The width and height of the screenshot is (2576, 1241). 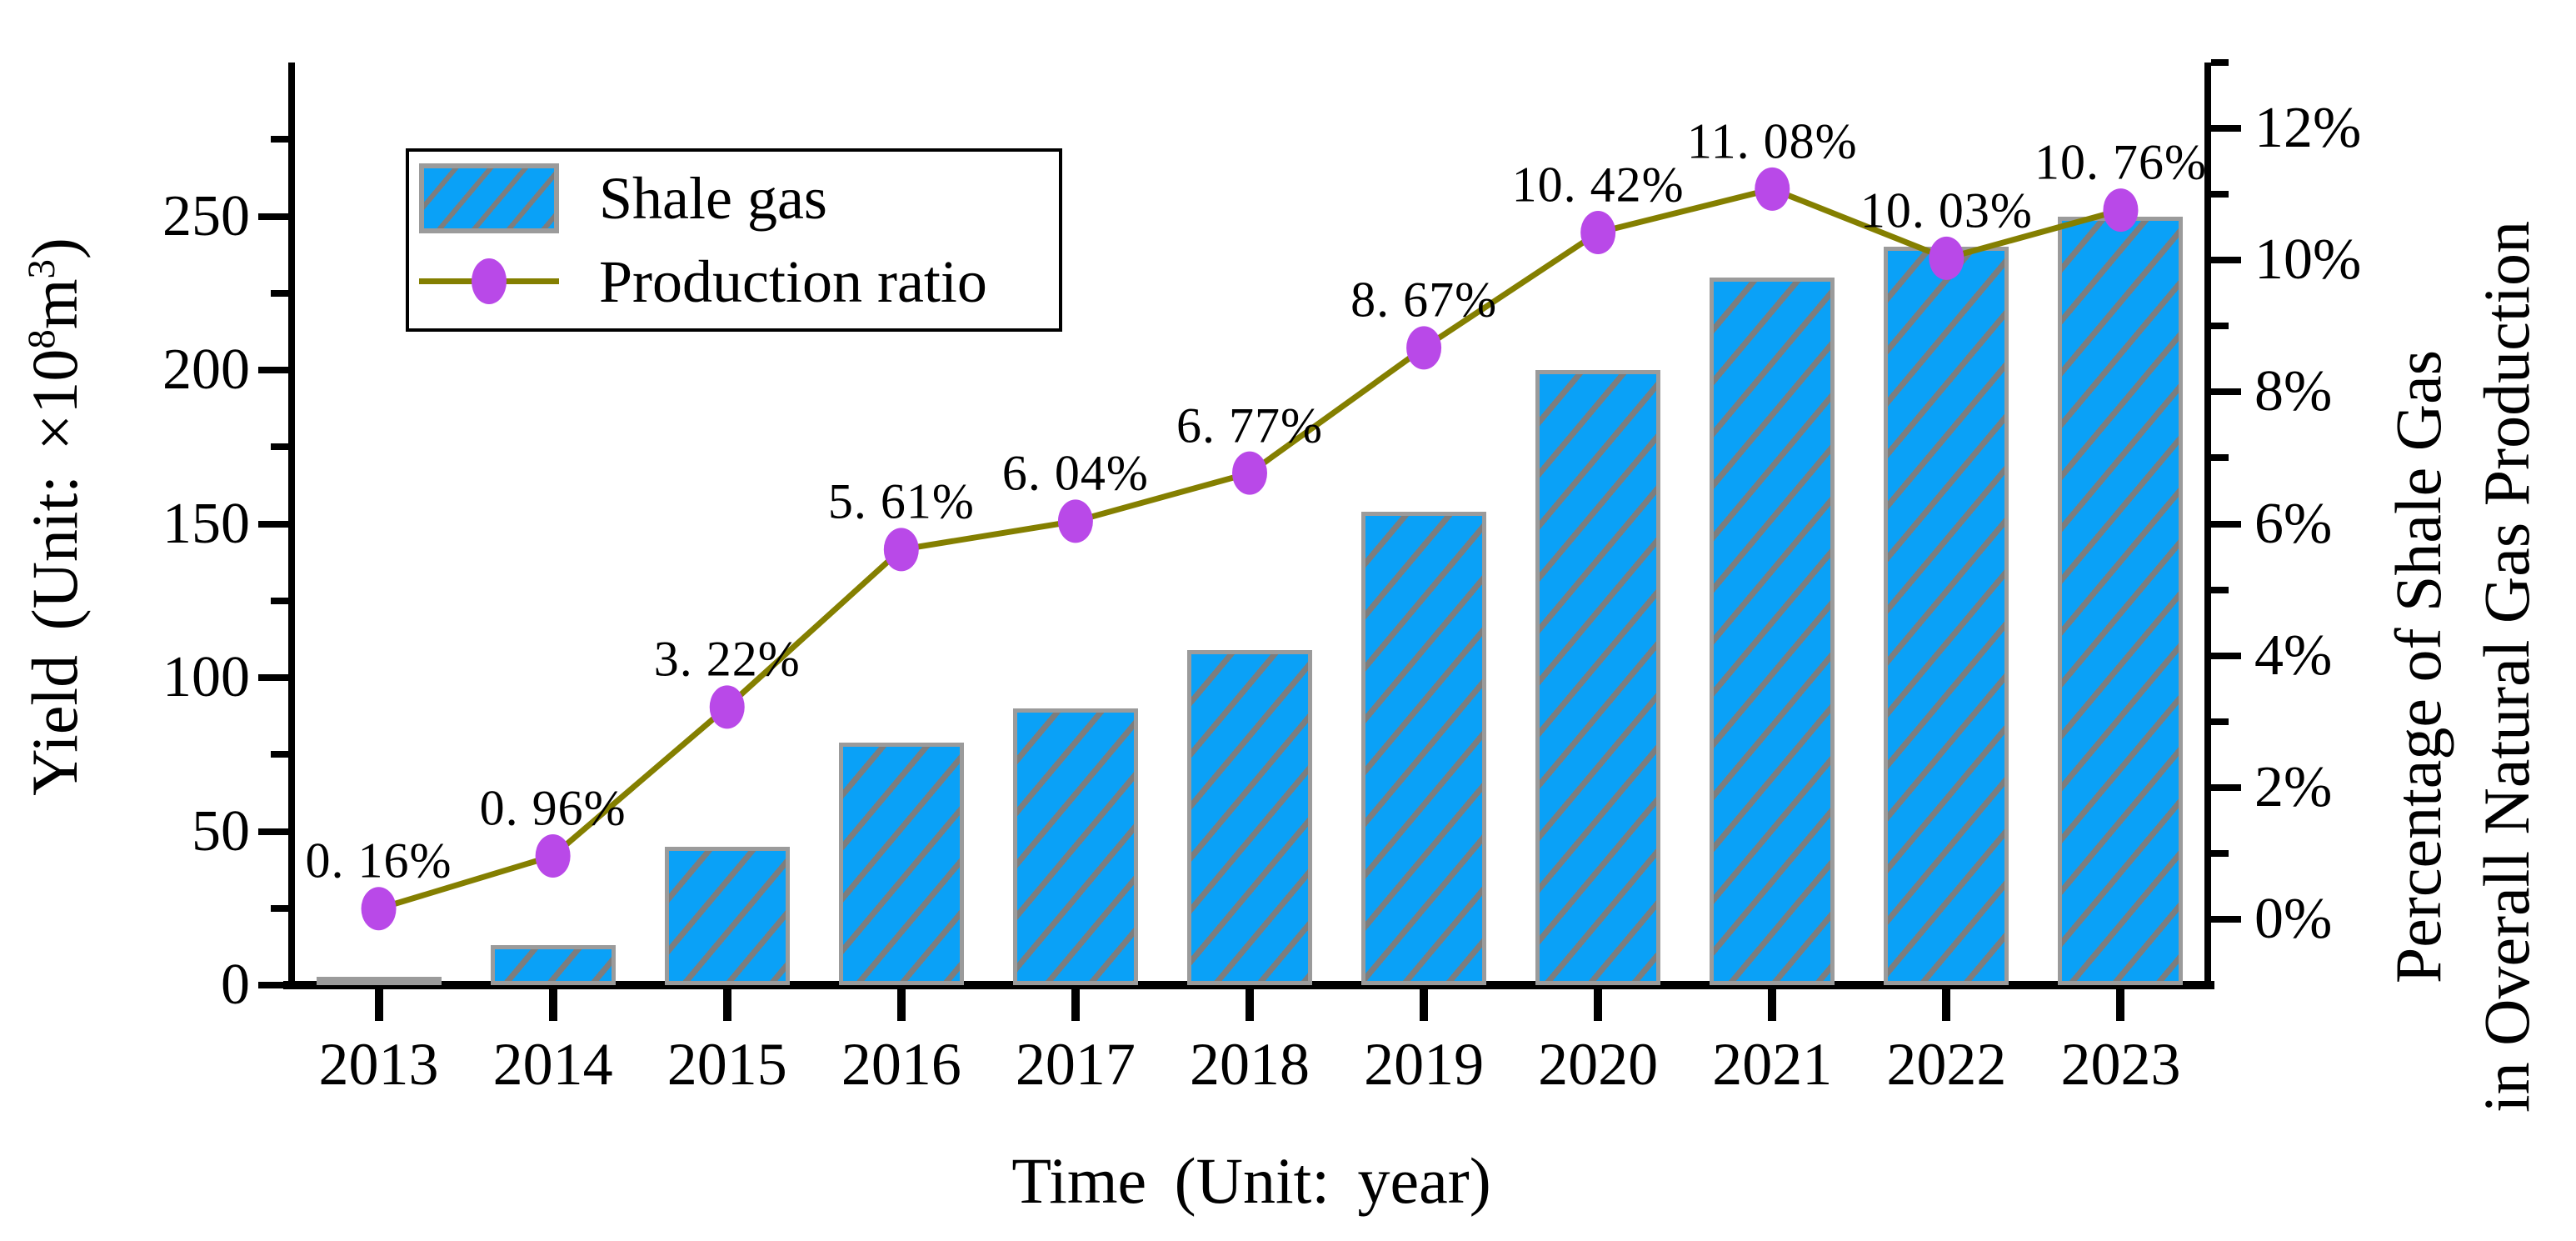 What do you see at coordinates (552, 1005) in the screenshot?
I see `x-tick-2014` at bounding box center [552, 1005].